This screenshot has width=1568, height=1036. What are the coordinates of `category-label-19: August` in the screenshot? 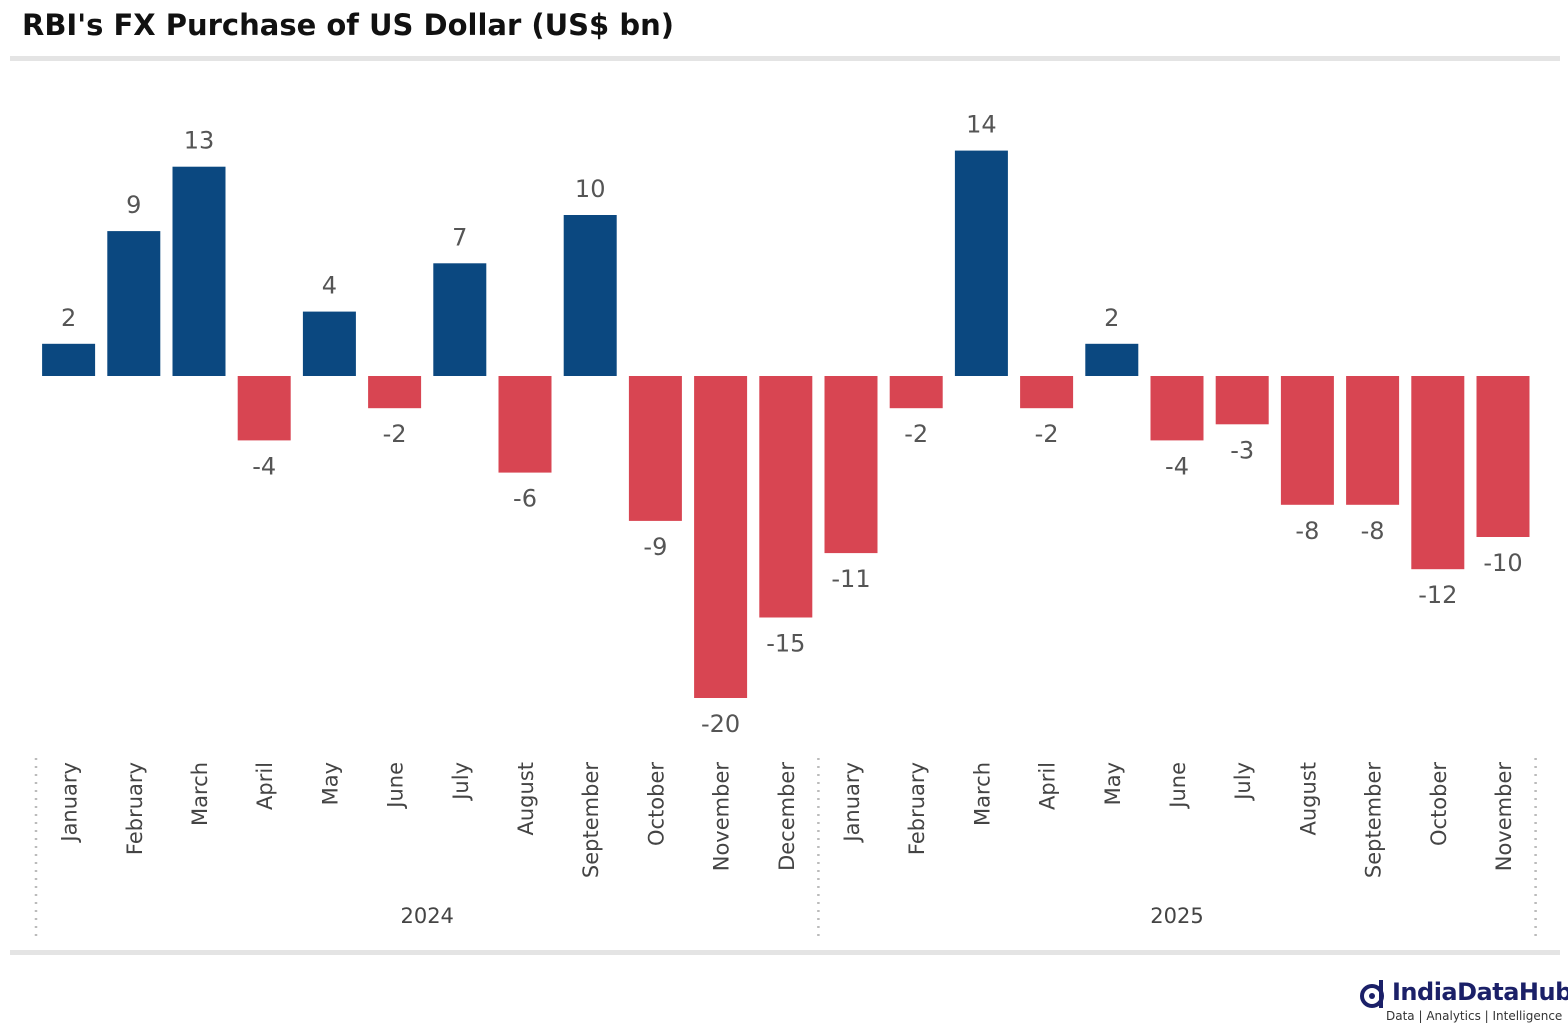 It's located at (1308, 799).